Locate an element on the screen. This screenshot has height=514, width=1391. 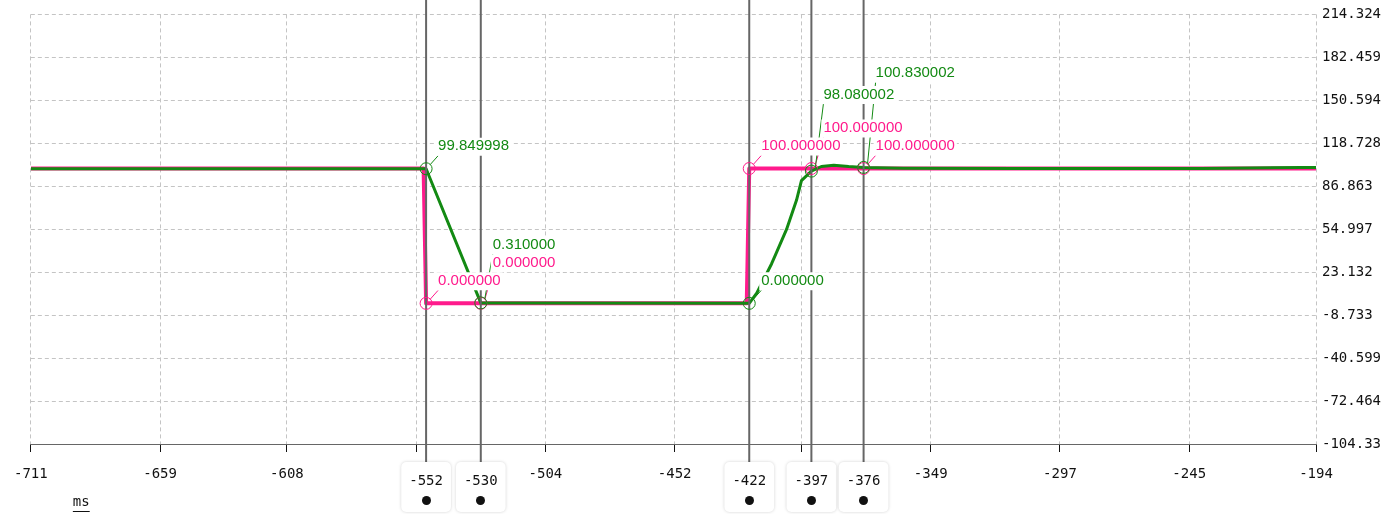
y-tick-label: 182.459 is located at coordinates (1352, 56).